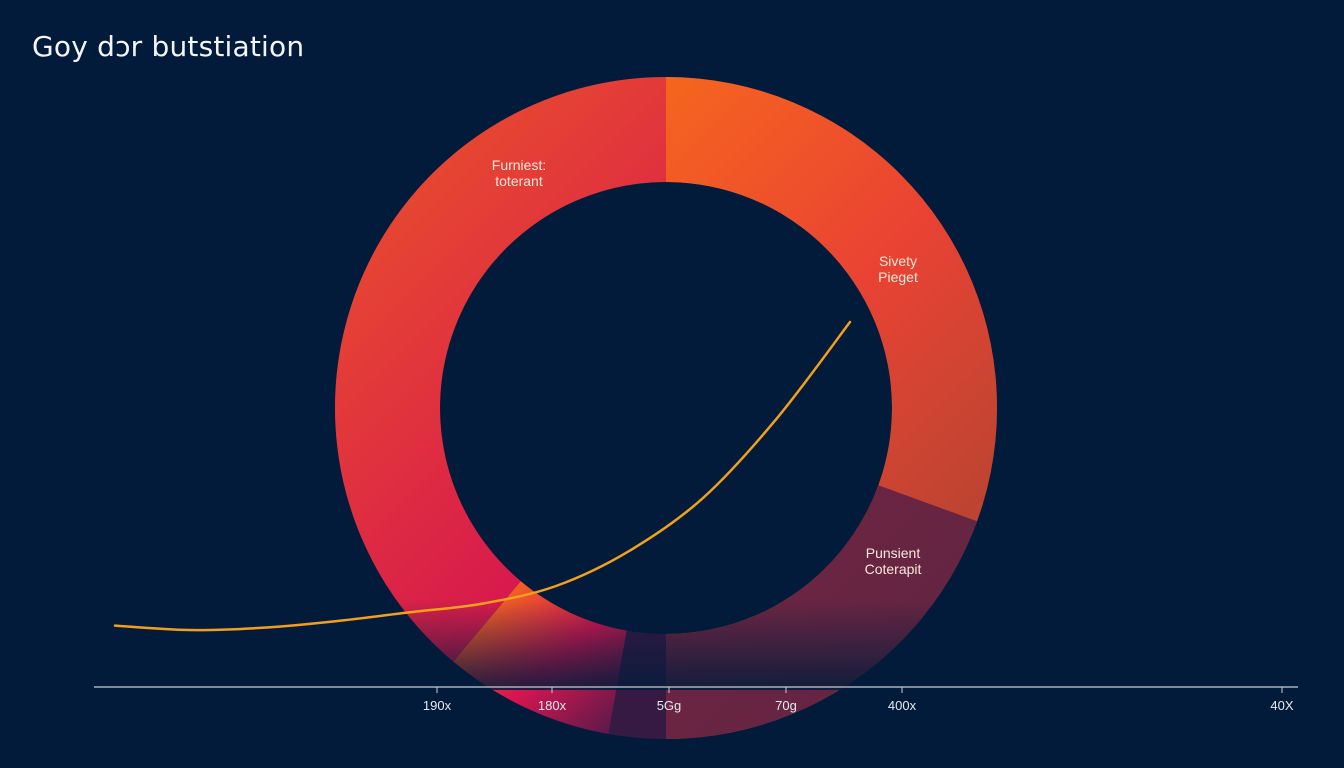 This screenshot has height=768, width=1344. What do you see at coordinates (696, 699) in the screenshot?
I see `x-axis: 190x 180x 5Gg 70g 400x 40X` at bounding box center [696, 699].